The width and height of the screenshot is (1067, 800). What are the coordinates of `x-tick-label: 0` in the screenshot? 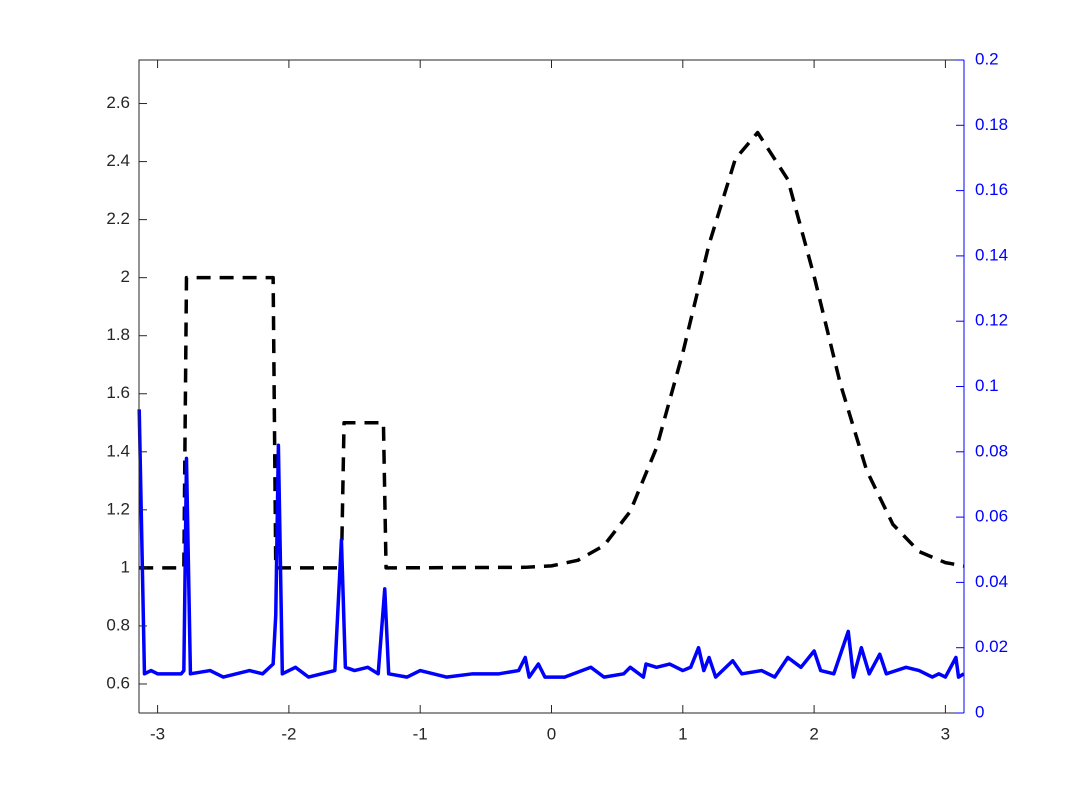 It's located at (551, 733).